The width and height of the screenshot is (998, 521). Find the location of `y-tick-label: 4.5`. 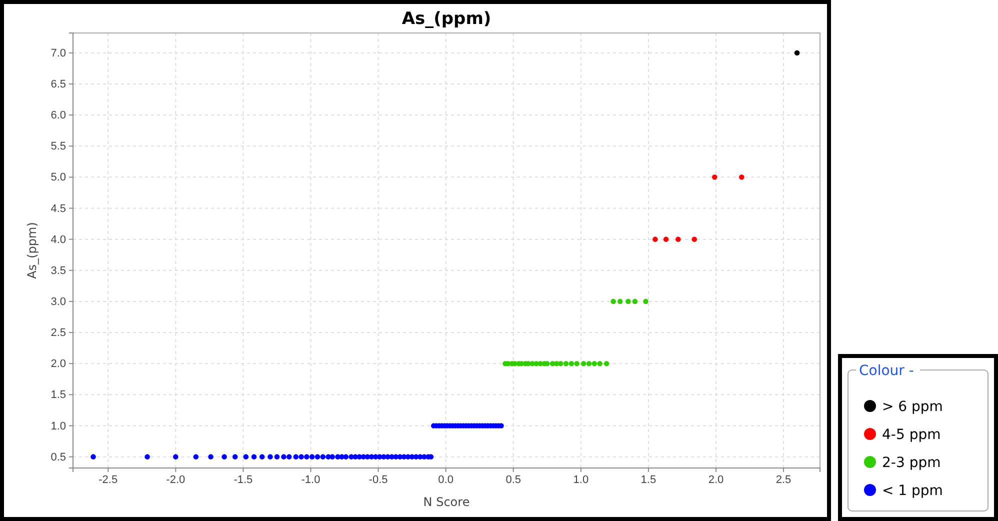

y-tick-label: 4.5 is located at coordinates (58, 208).